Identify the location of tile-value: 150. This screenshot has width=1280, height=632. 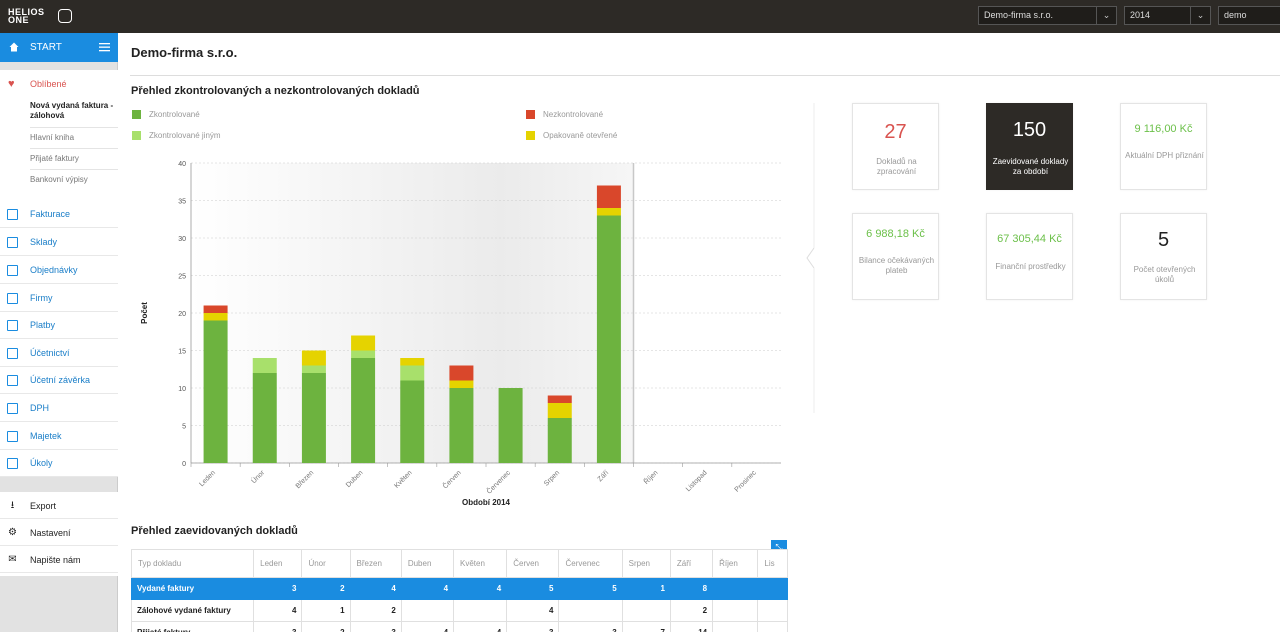
(1029, 130).